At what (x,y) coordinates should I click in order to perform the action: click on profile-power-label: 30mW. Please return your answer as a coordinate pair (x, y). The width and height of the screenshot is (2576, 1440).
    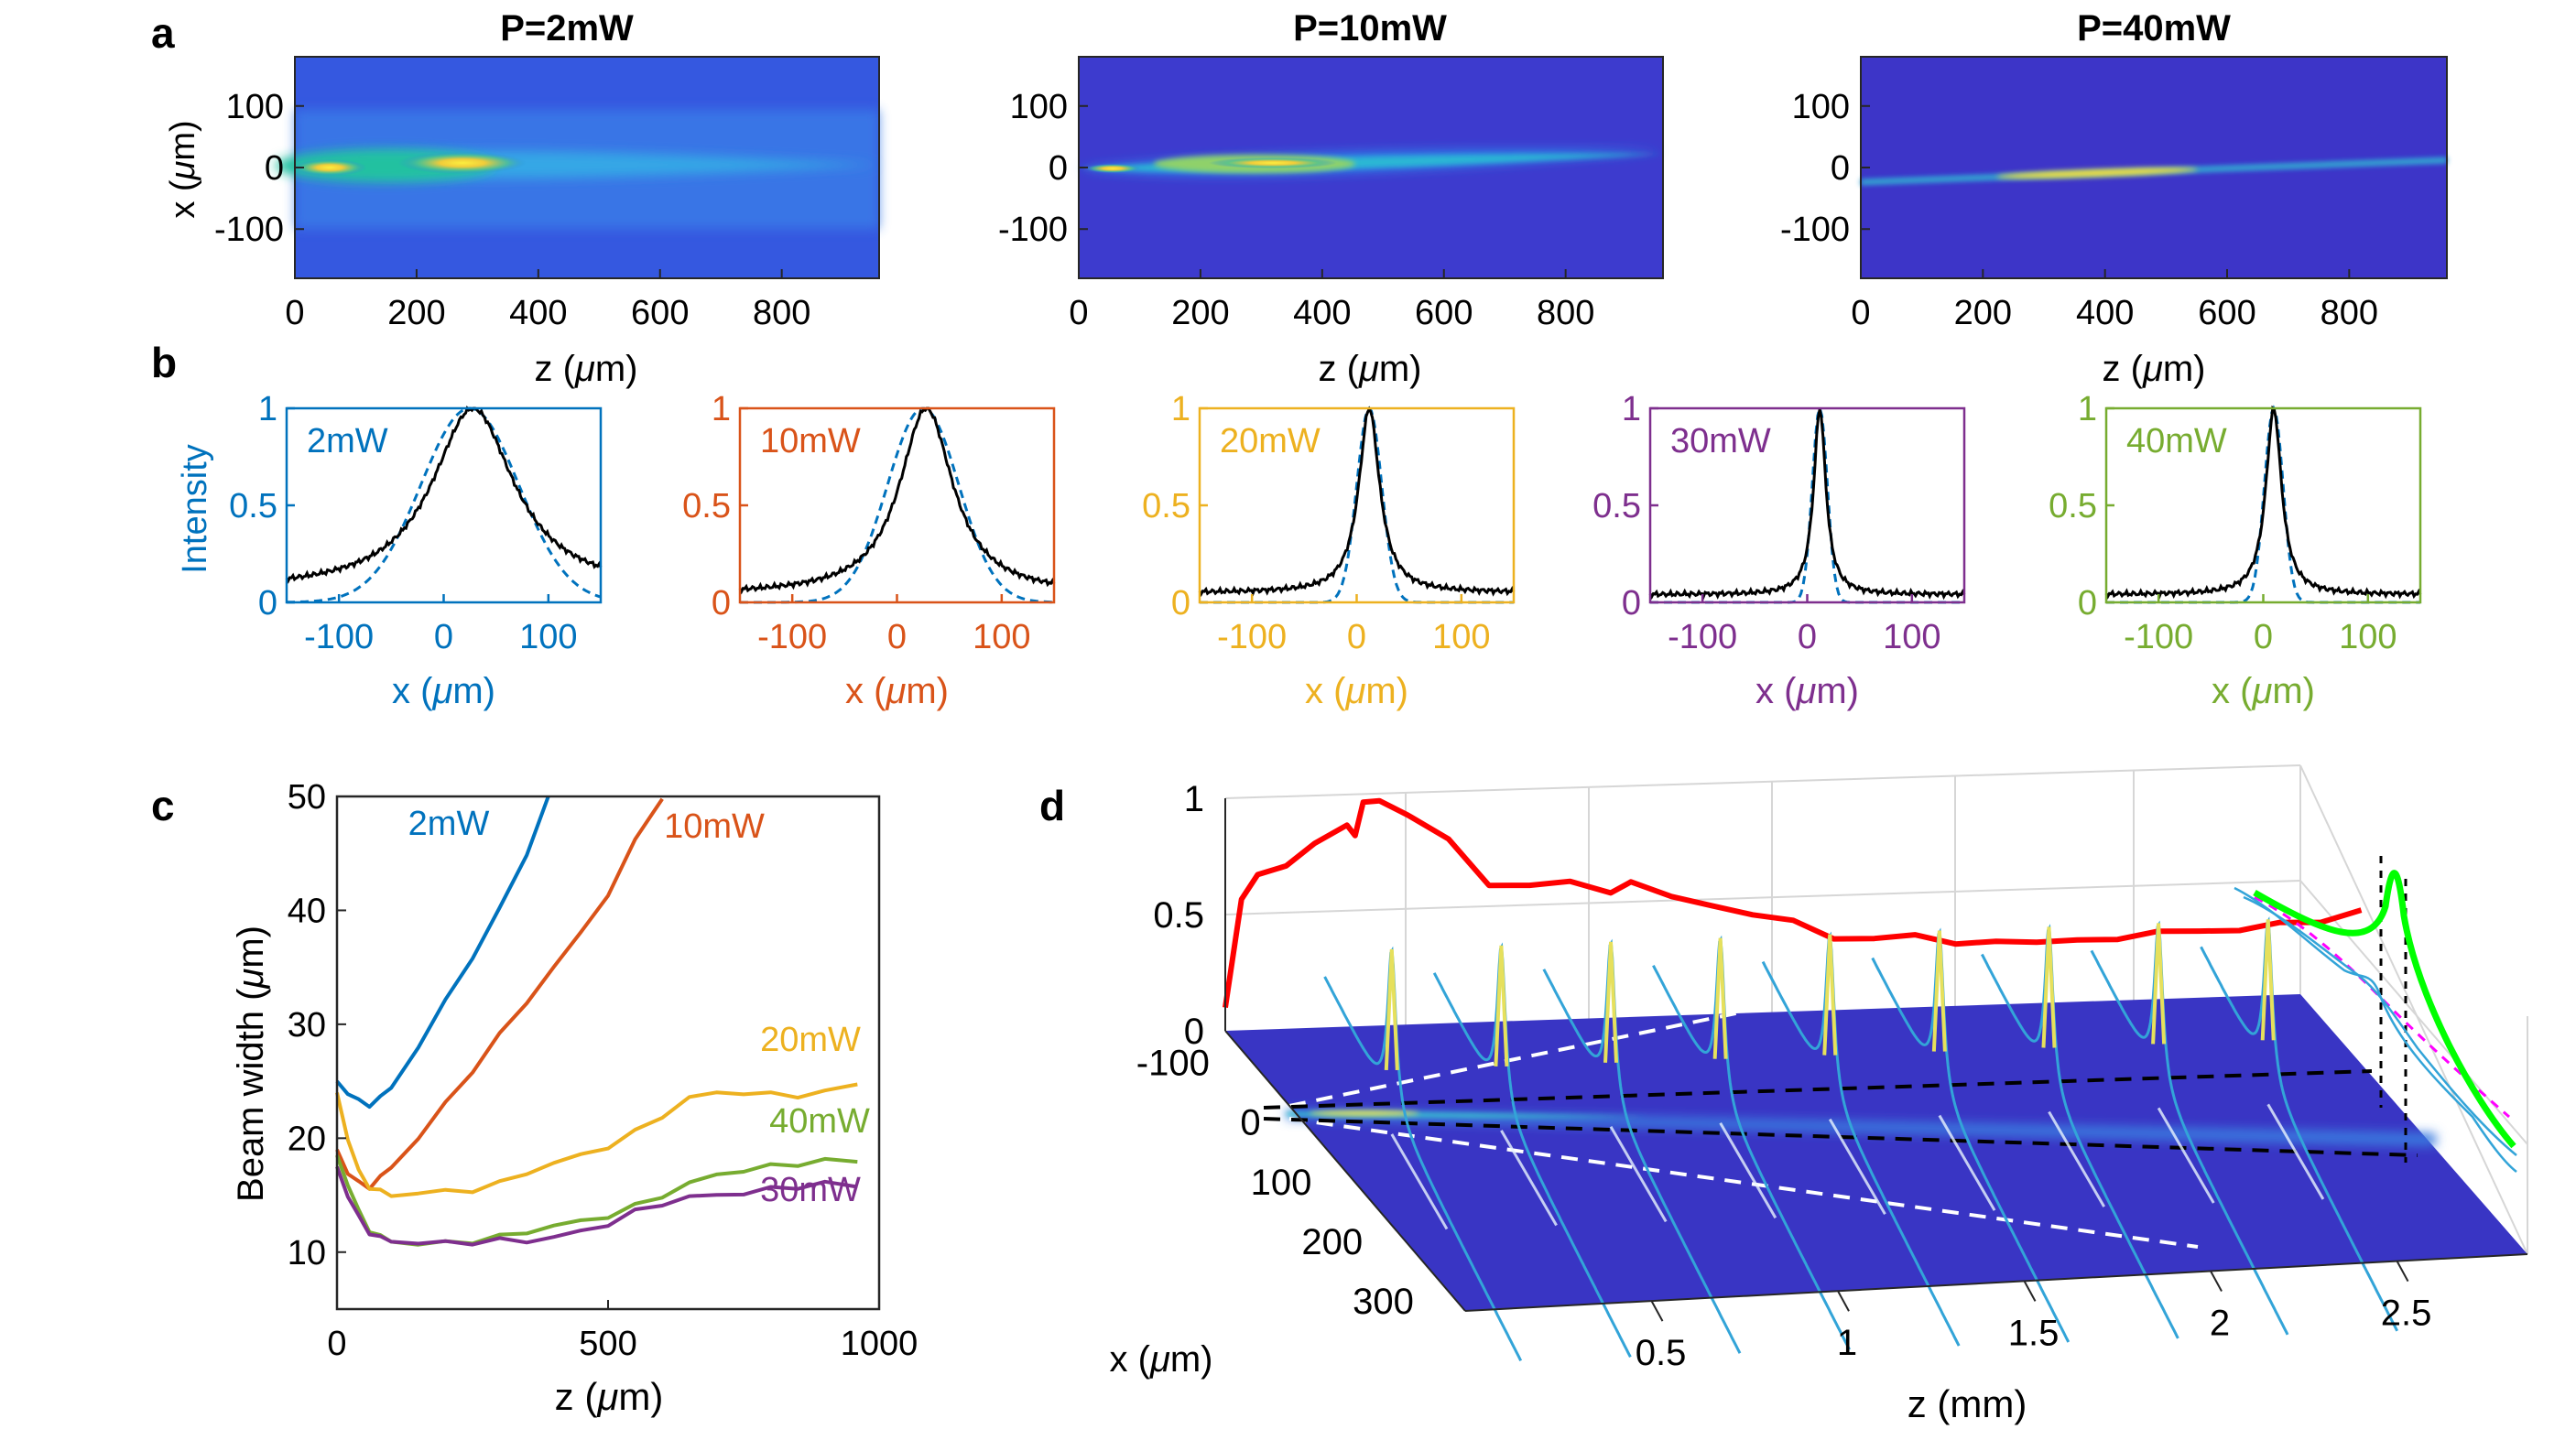
    Looking at the image, I should click on (1720, 441).